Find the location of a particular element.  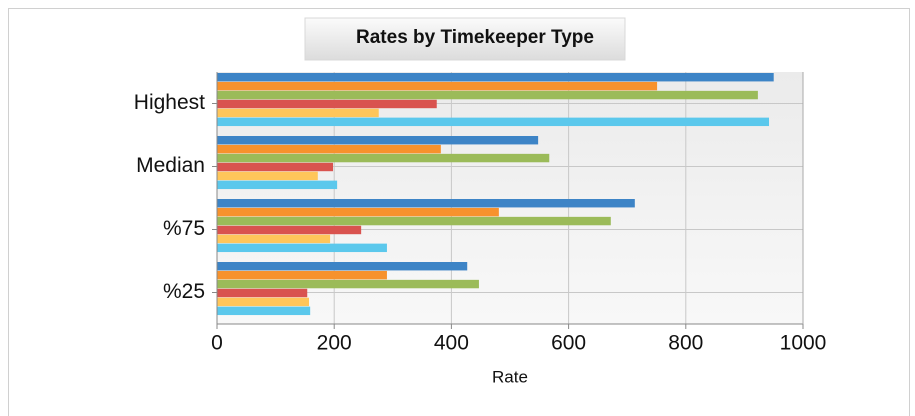

y-tick-label: Median is located at coordinates (170, 165).